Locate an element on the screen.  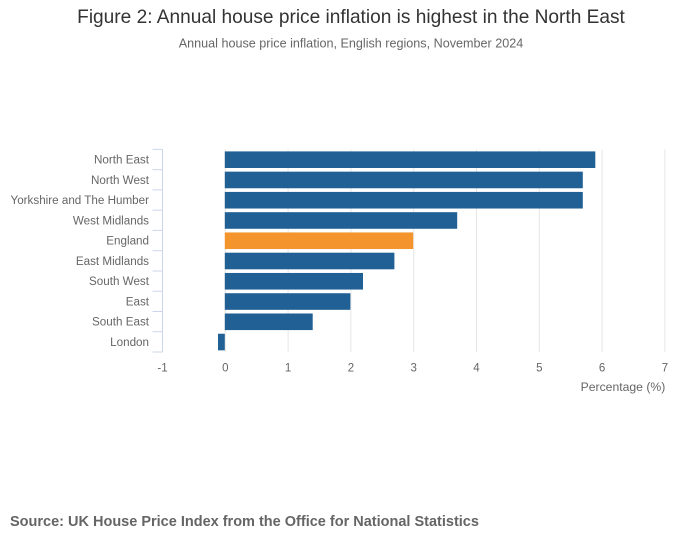
svg-text: South West is located at coordinates (119, 281).